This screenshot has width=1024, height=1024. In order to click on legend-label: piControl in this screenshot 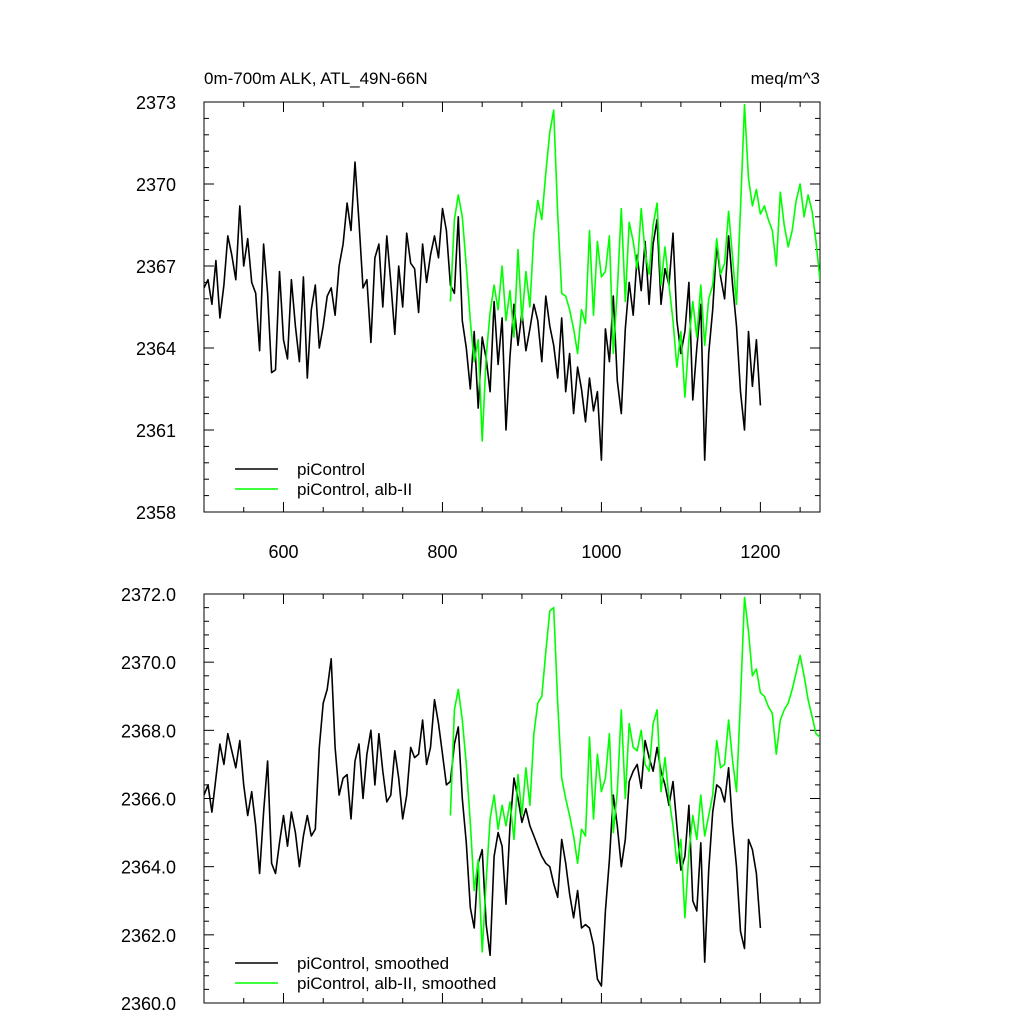, I will do `click(331, 469)`.